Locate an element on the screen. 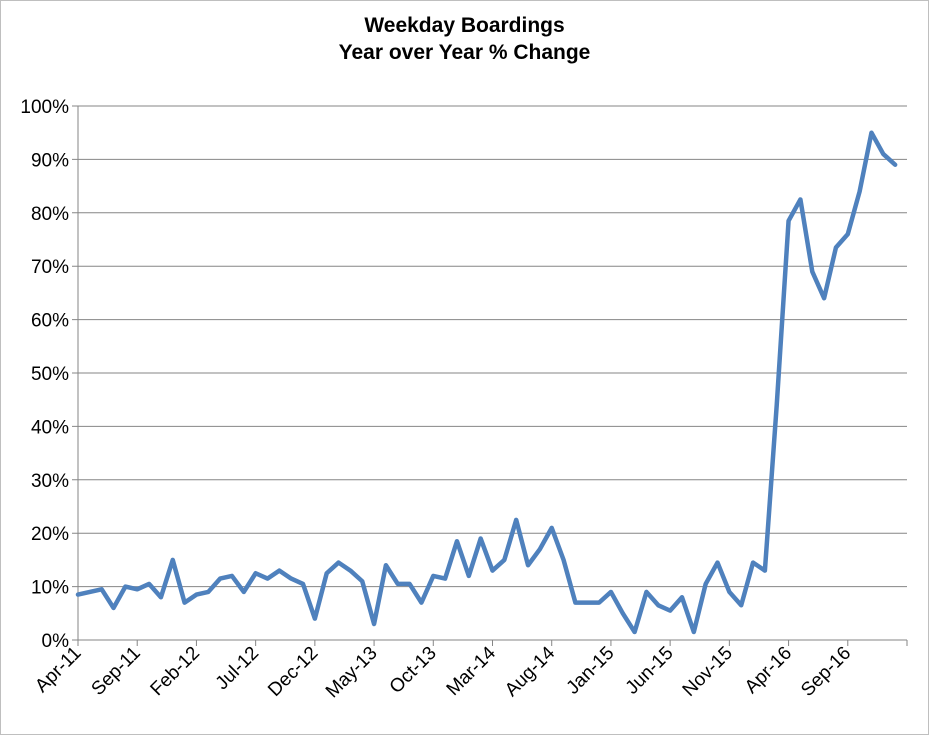 The image size is (929, 735). y-tick-label: 100% is located at coordinates (44, 107).